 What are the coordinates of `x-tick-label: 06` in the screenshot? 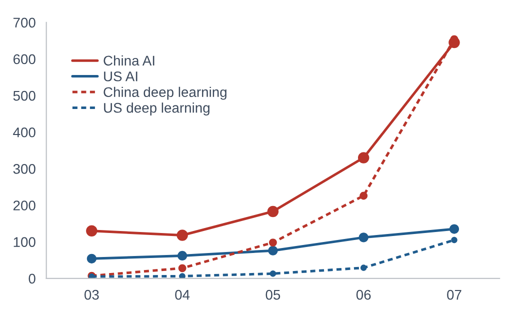 It's located at (363, 295).